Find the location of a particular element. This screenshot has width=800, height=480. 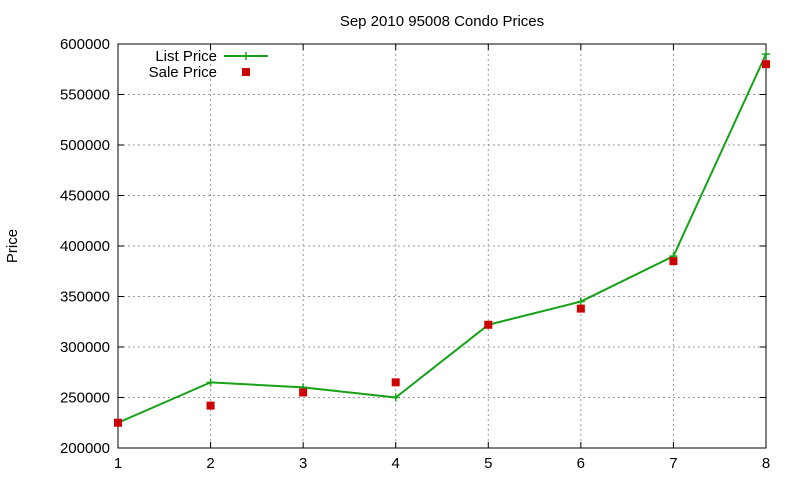

x-tick-label: 1 is located at coordinates (118, 463).